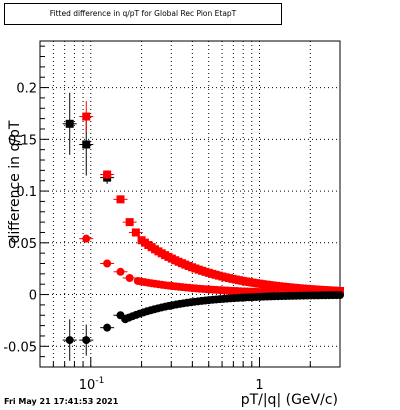 This screenshot has width=400, height=410. Describe the element at coordinates (26, 89) in the screenshot. I see `y-tick-label: 0.2` at that location.